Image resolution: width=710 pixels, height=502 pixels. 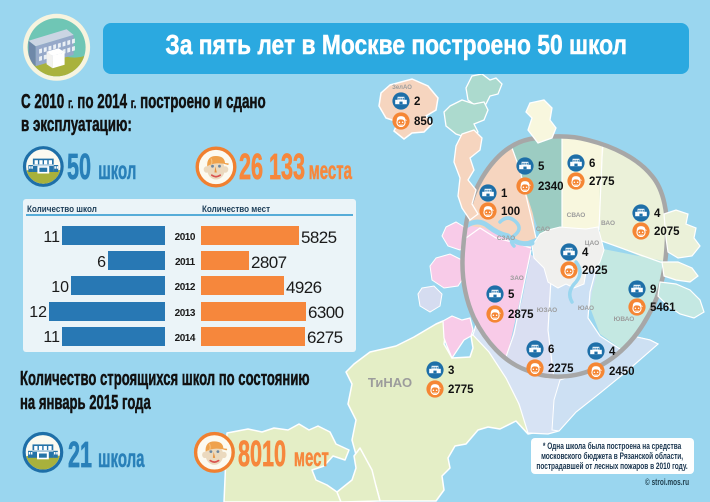 I want to click on svg-text: ЮЗАО, so click(x=547, y=310).